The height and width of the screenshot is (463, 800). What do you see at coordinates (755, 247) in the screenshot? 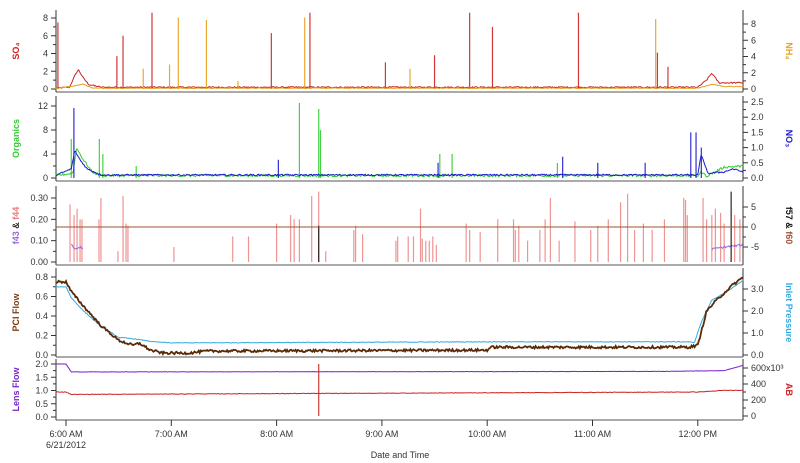
I see `right-tick-label: -5` at bounding box center [755, 247].